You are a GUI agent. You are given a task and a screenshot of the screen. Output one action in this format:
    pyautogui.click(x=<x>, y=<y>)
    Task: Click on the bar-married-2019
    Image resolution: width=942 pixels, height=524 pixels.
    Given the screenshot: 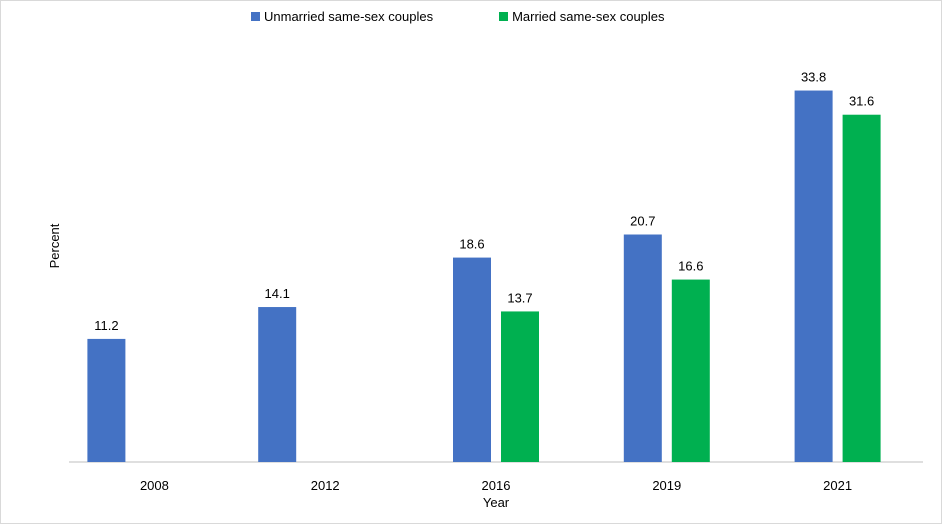 What is the action you would take?
    pyautogui.click(x=690, y=370)
    